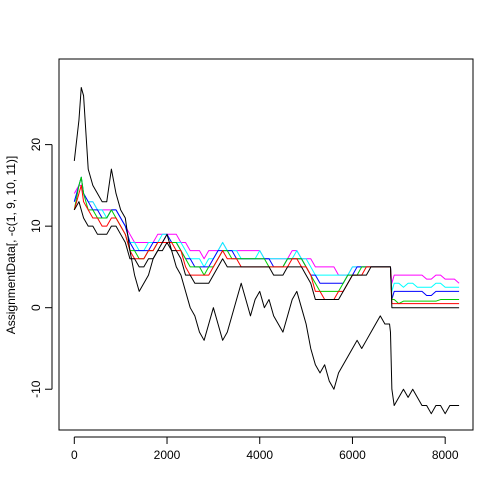 The width and height of the screenshot is (504, 504). Describe the element at coordinates (41, 268) in the screenshot. I see `y-axis: -10 0 10 20` at that location.